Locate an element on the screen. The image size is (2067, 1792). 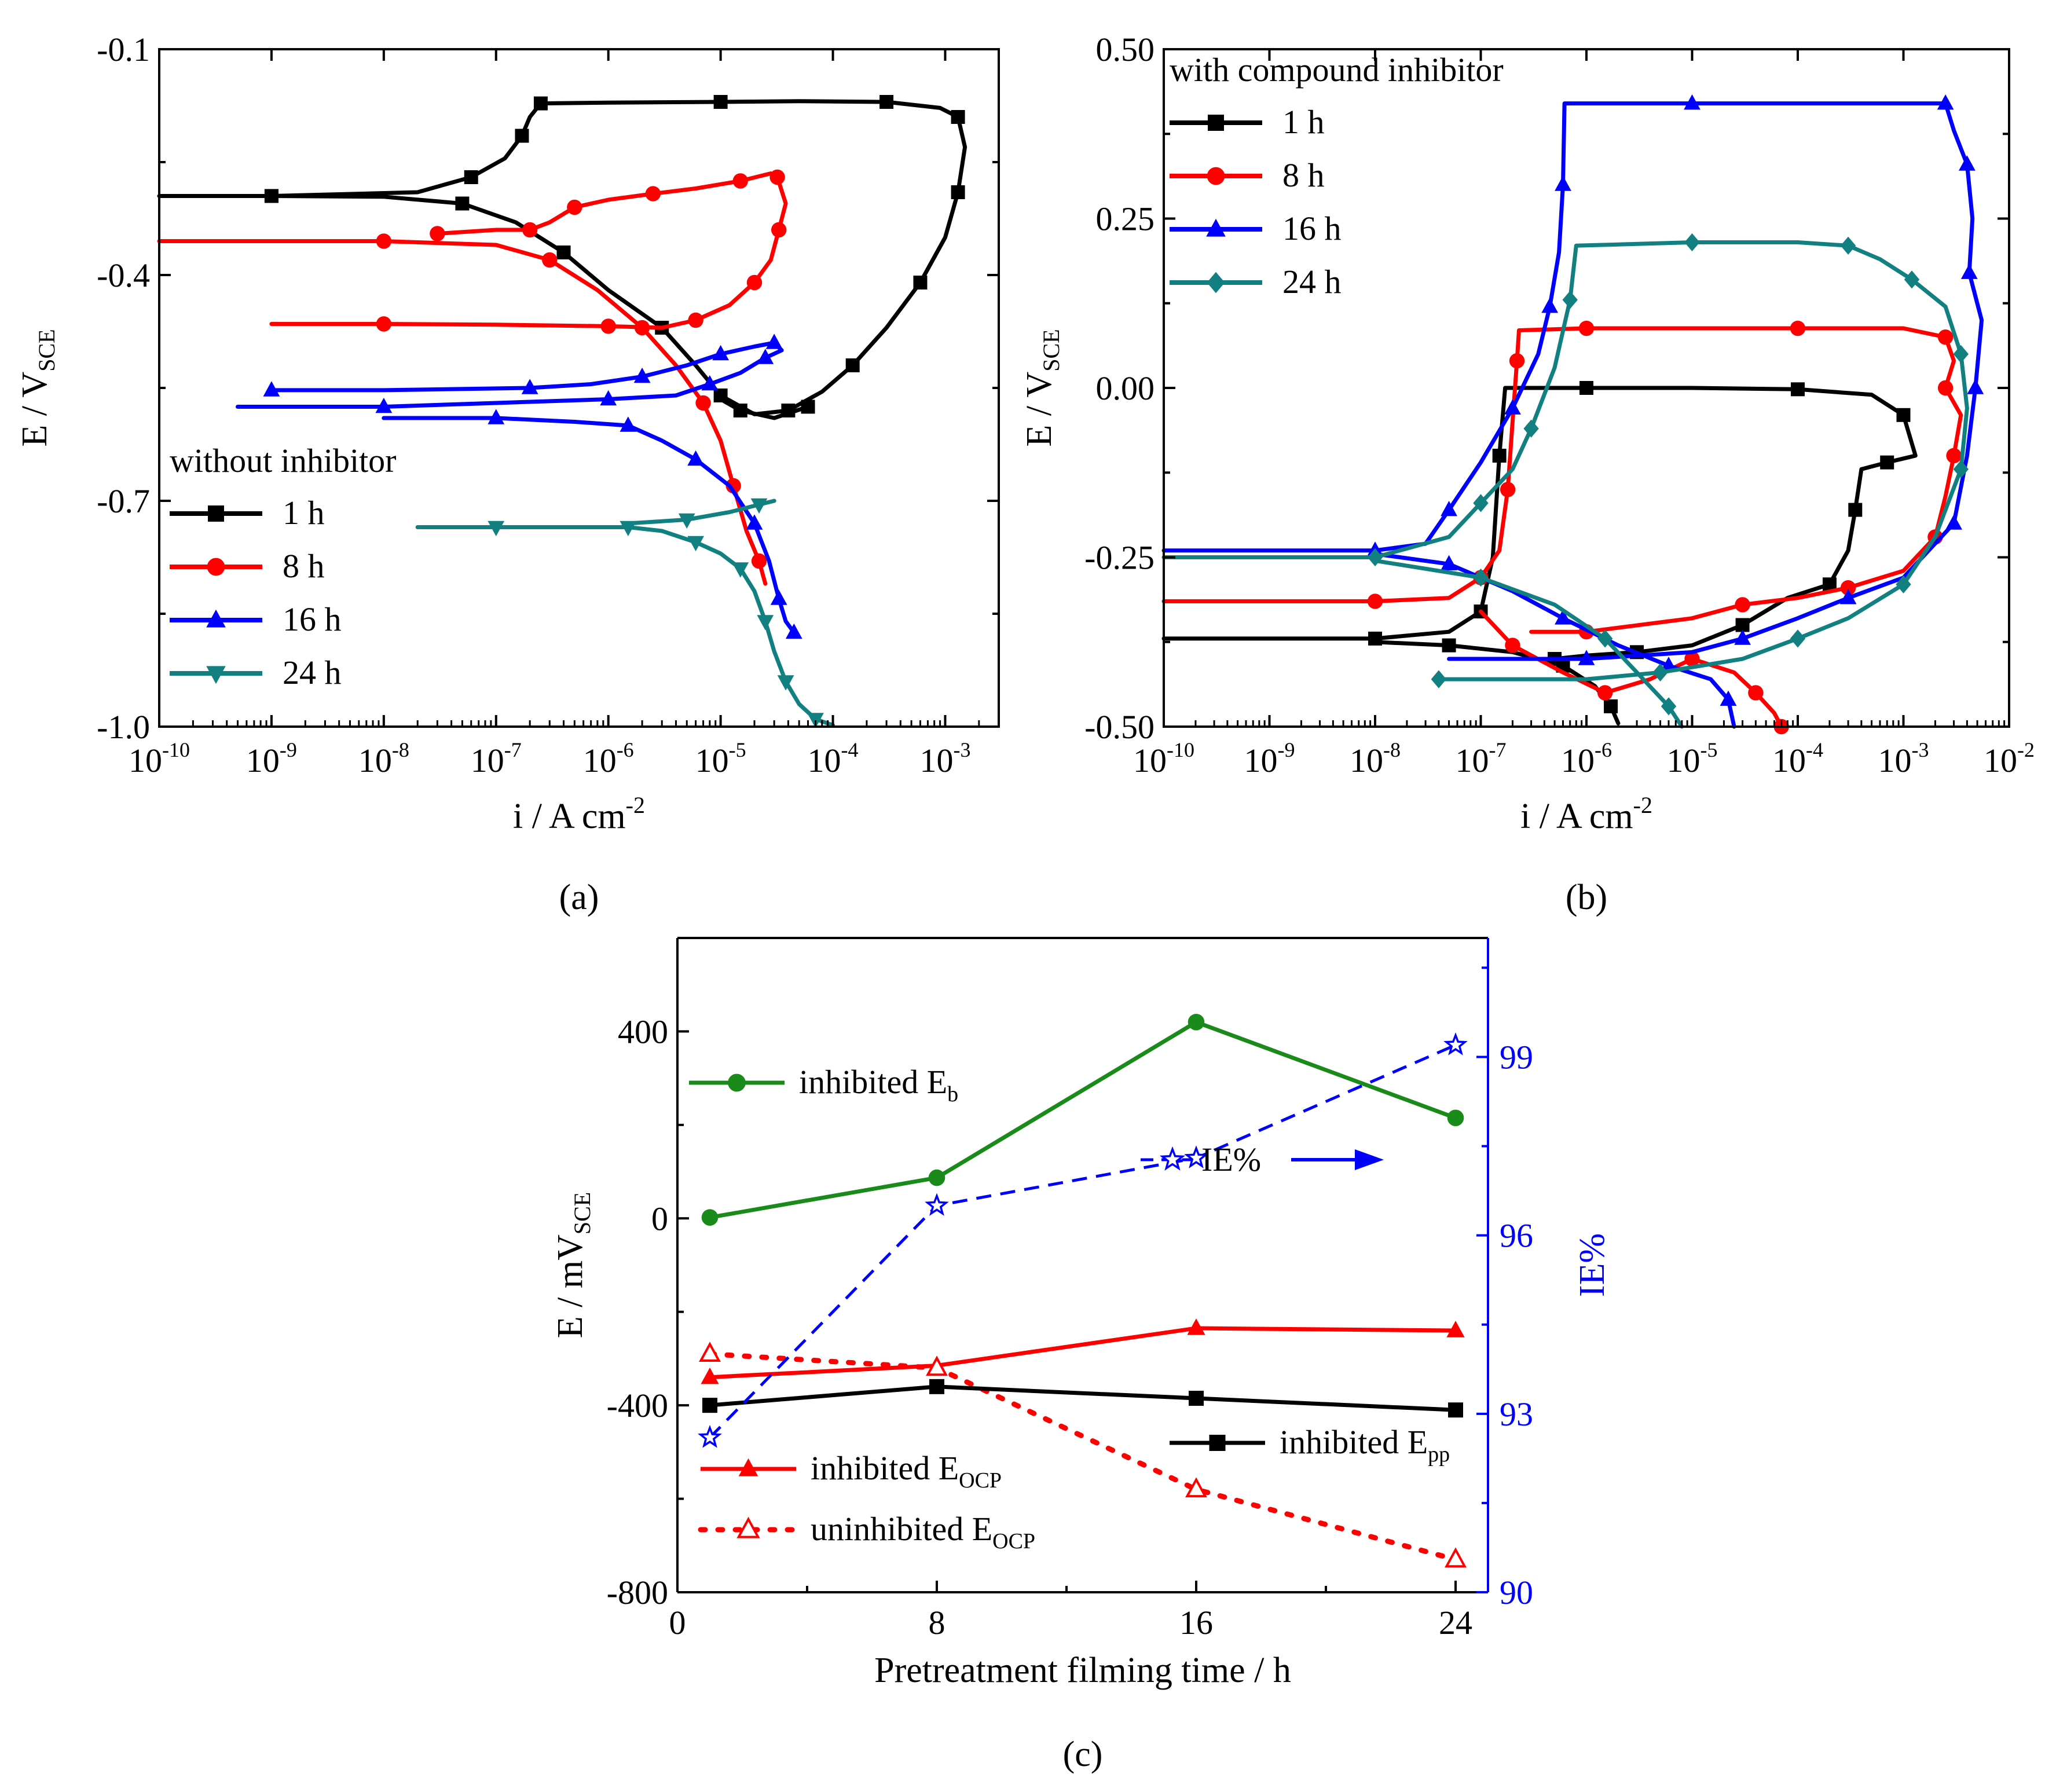
y-tick-label: -0.1 is located at coordinates (124, 50).